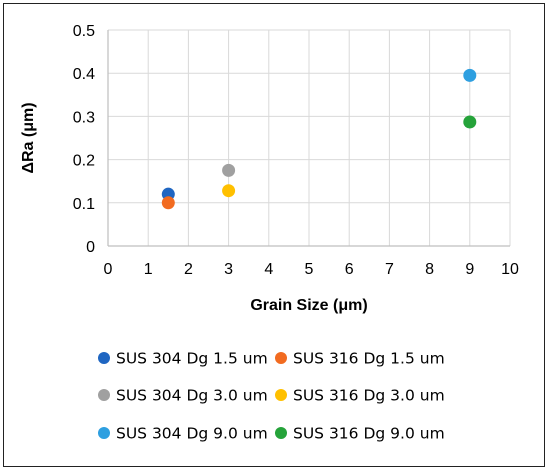 The image size is (550, 472). I want to click on legend-item: SUS 304 Dg 9.0 um, so click(183, 434).